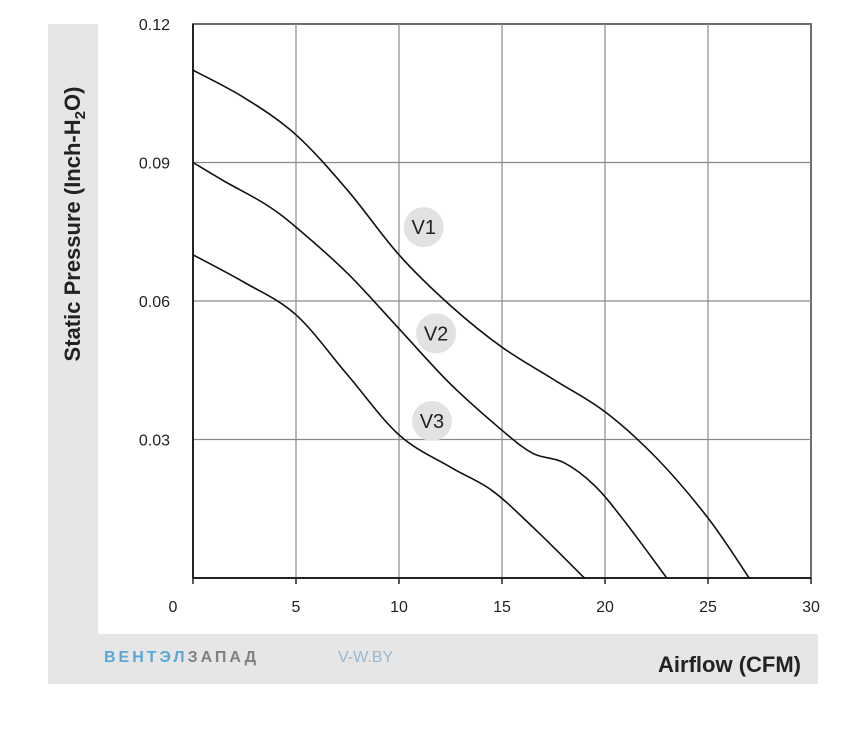 This screenshot has width=864, height=730. I want to click on x-axis-title: Airflow (CFM), so click(729, 664).